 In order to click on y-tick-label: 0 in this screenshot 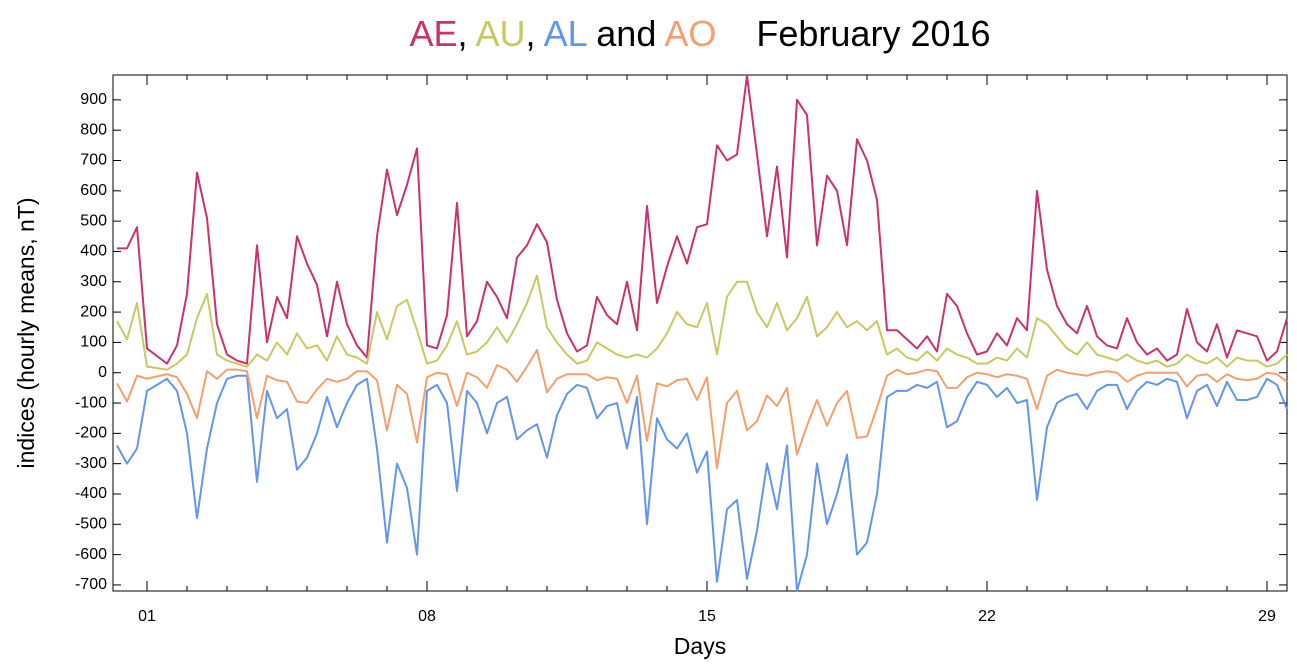, I will do `click(102, 372)`.